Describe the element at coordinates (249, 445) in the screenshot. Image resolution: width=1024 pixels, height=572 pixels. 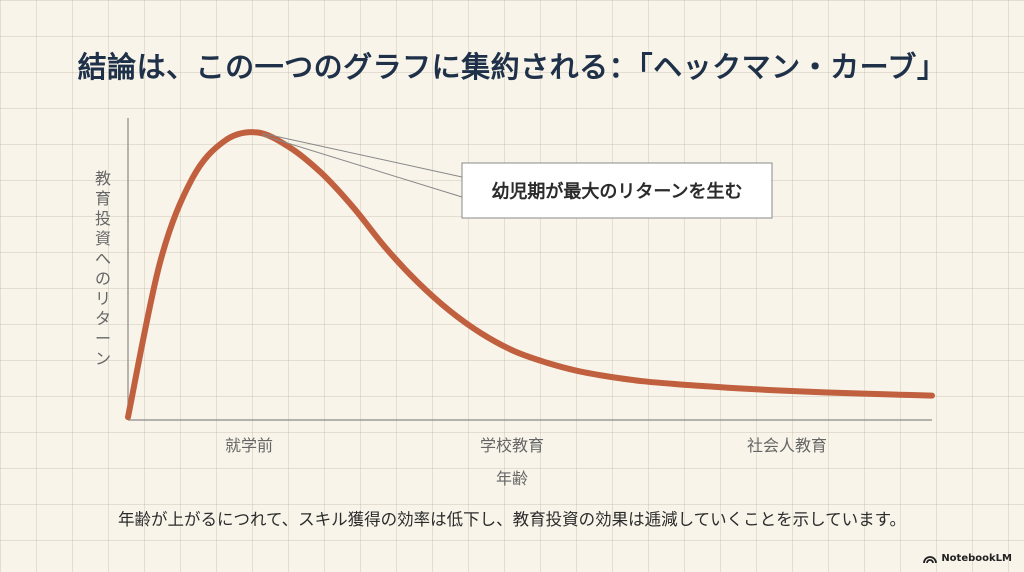
I see `x-tick-label: 就学前` at that location.